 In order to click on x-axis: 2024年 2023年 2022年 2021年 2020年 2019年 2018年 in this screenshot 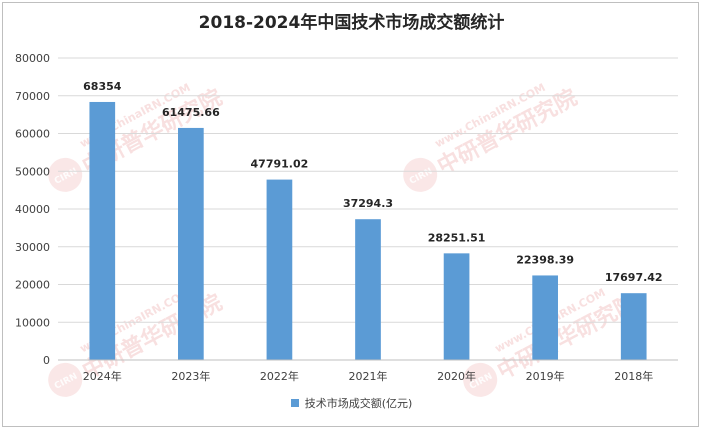, I will do `click(368, 371)`.